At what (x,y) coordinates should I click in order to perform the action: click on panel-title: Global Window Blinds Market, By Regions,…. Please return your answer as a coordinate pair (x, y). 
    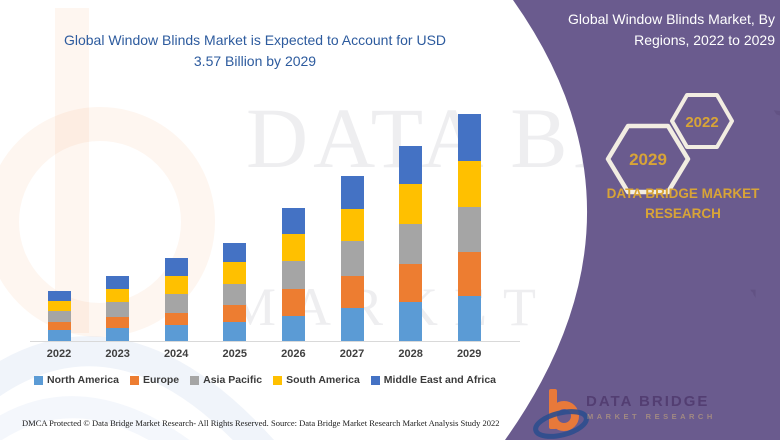
    Looking at the image, I should click on (650, 30).